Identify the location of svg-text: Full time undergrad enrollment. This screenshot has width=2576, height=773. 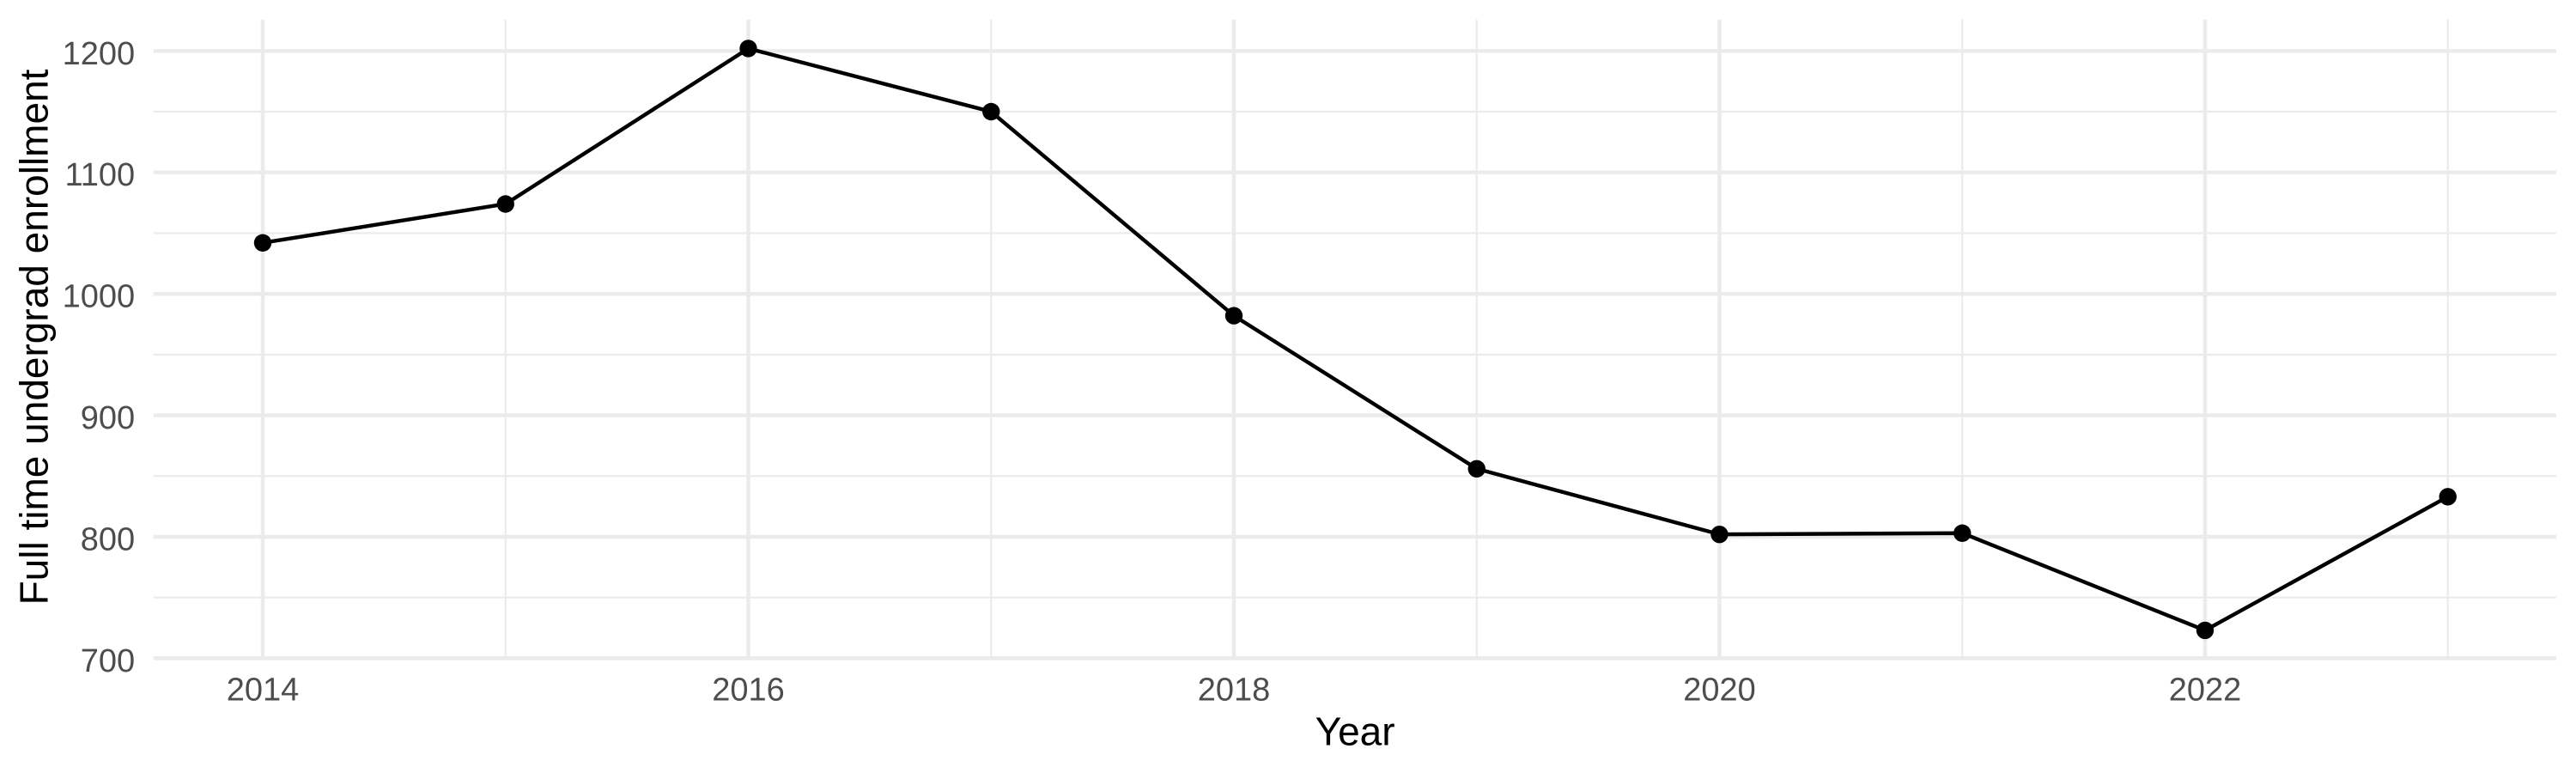
(34, 337).